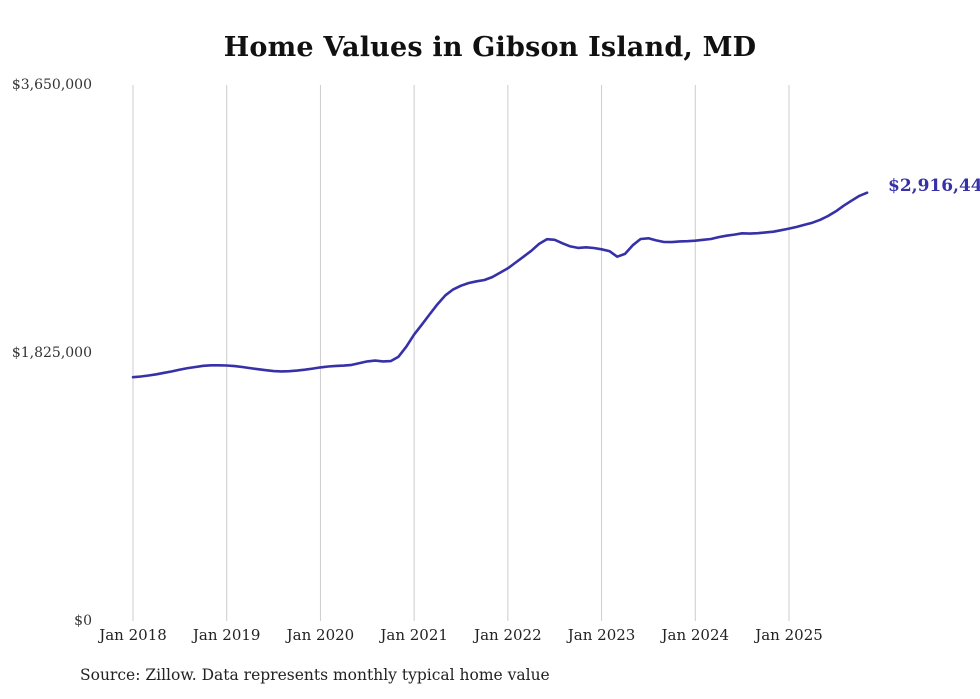 The height and width of the screenshot is (699, 980). What do you see at coordinates (695, 635) in the screenshot?
I see `x-tick-label: Jan 2024` at bounding box center [695, 635].